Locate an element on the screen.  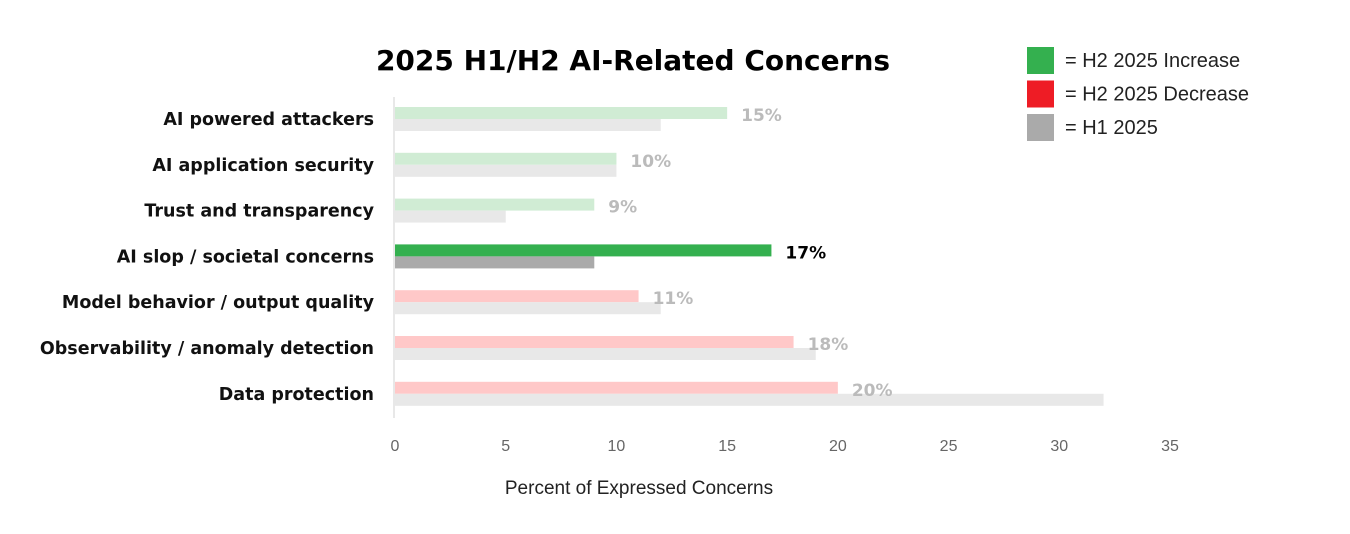
x-tick-label: 35 is located at coordinates (1170, 446).